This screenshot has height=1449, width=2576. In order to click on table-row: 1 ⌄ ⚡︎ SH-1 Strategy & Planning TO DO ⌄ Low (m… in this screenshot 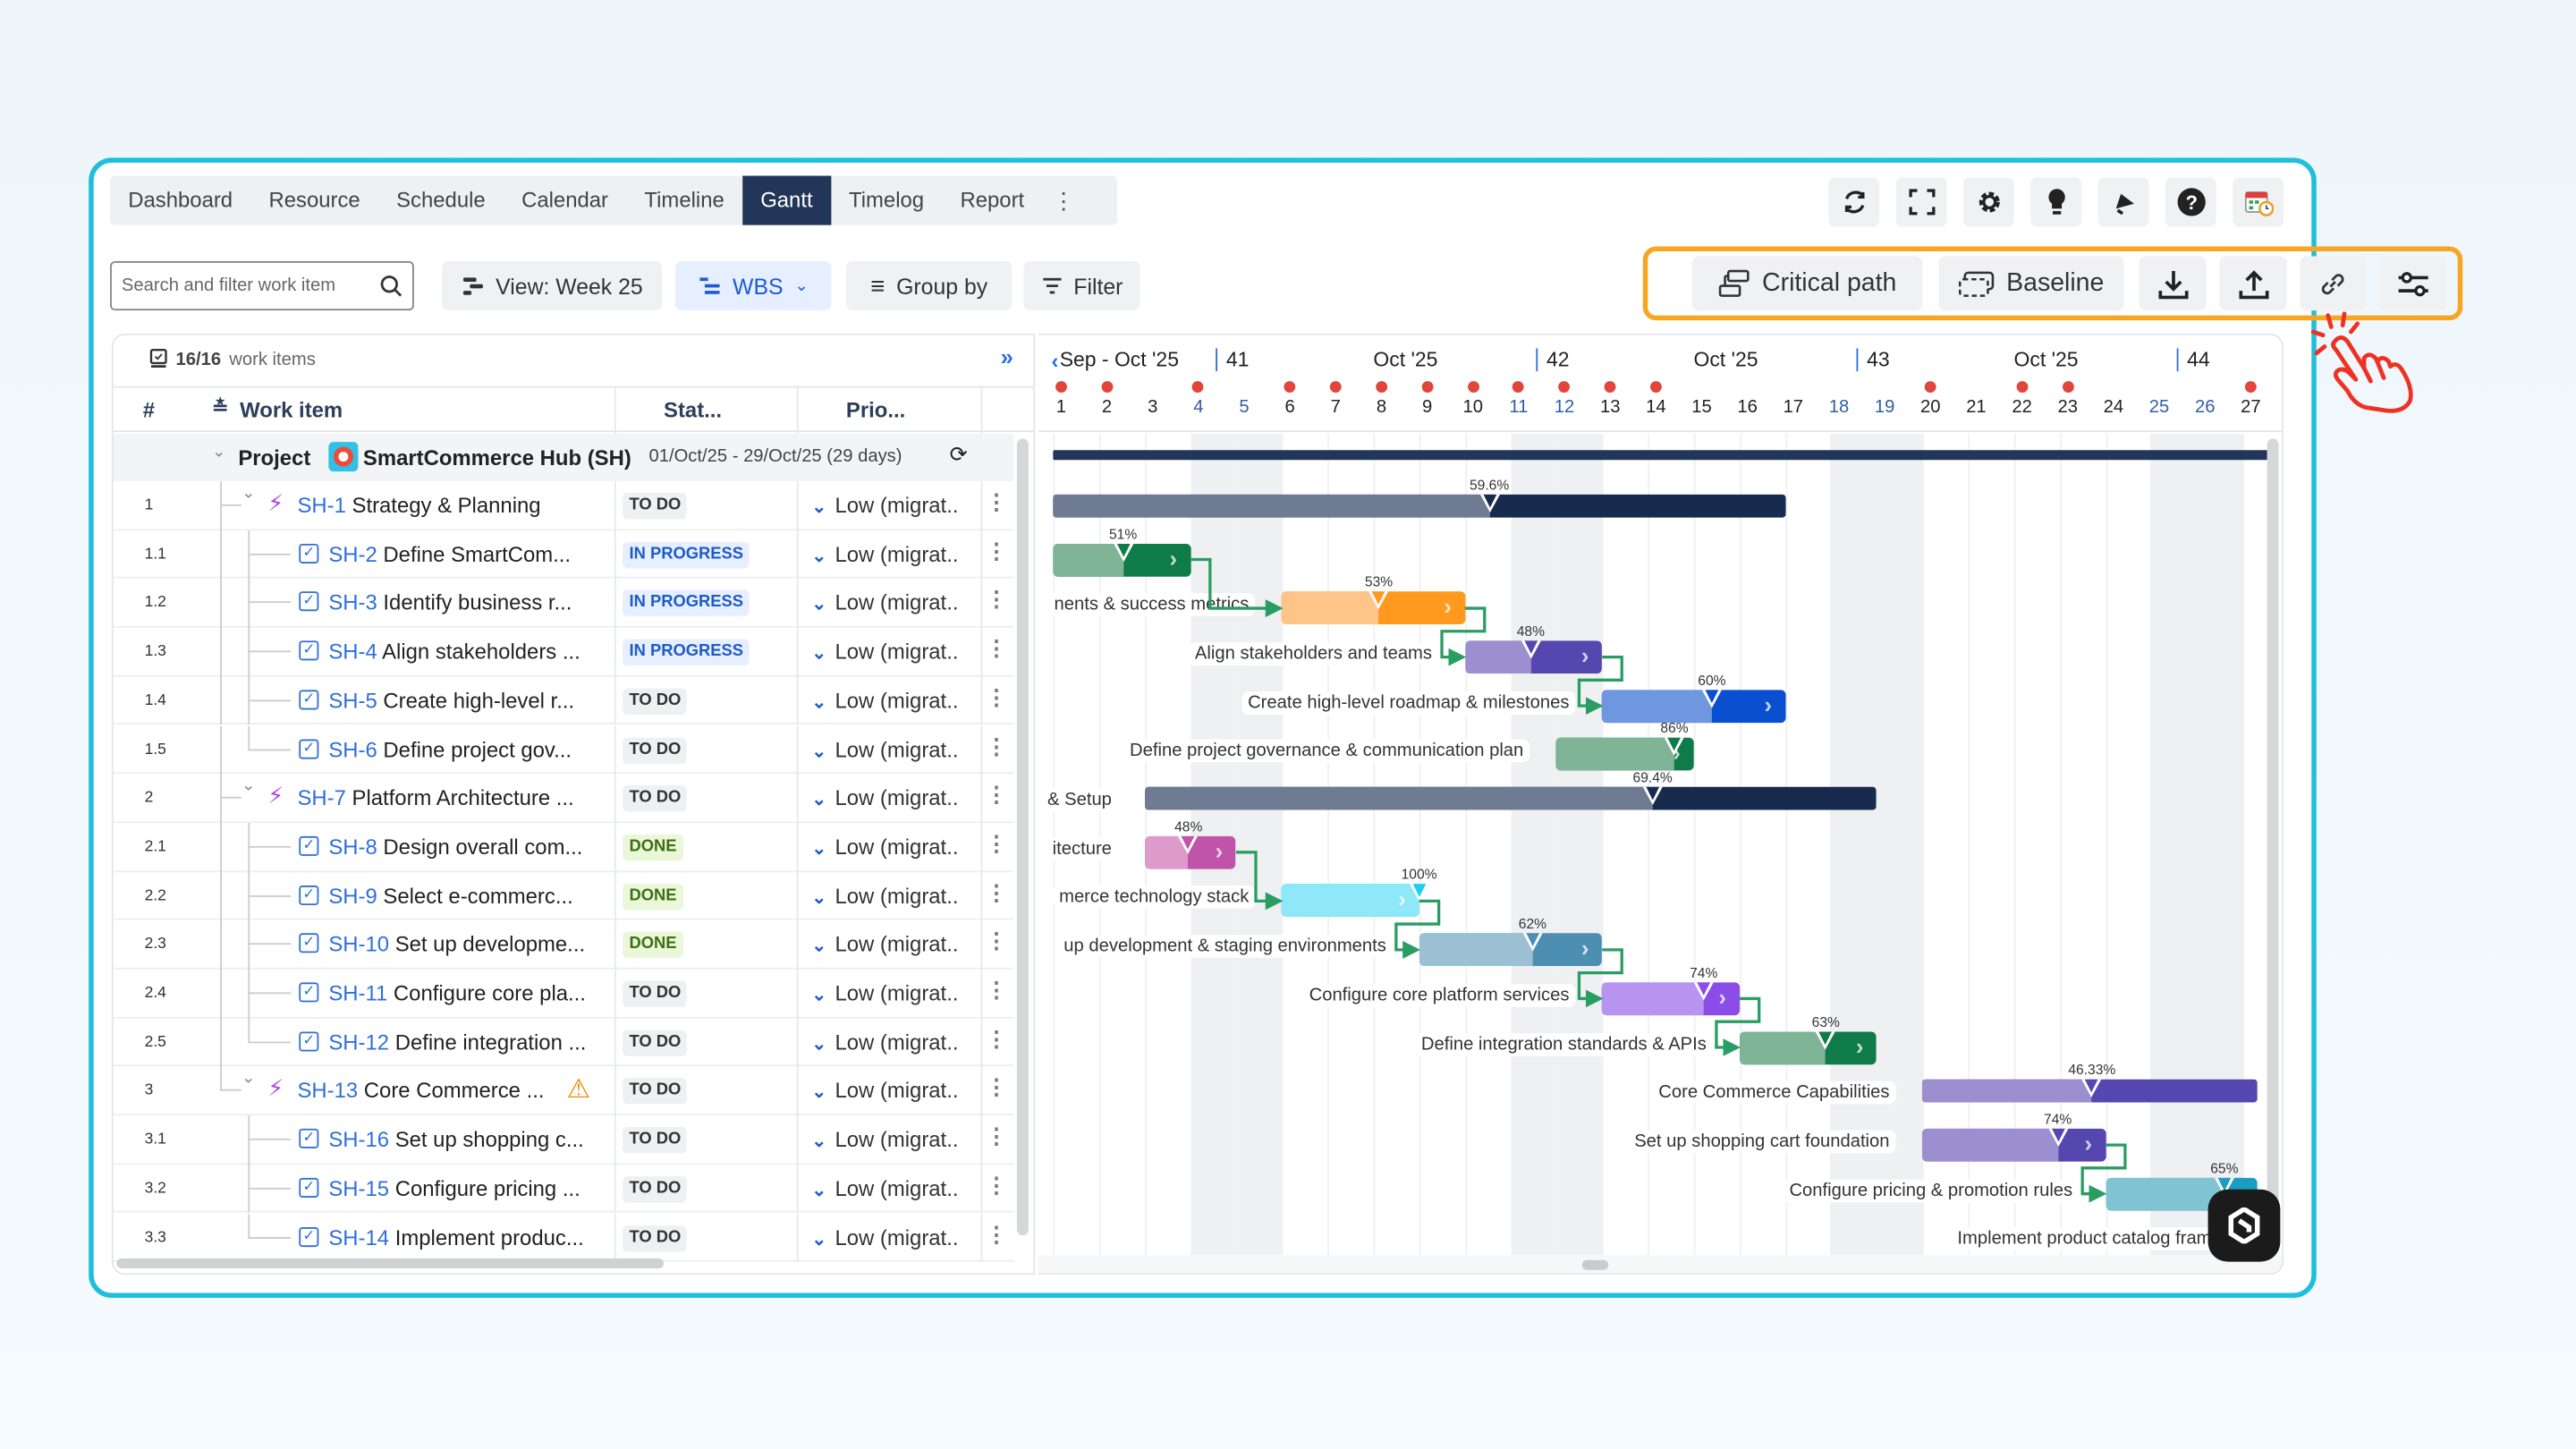, I will do `click(563, 505)`.